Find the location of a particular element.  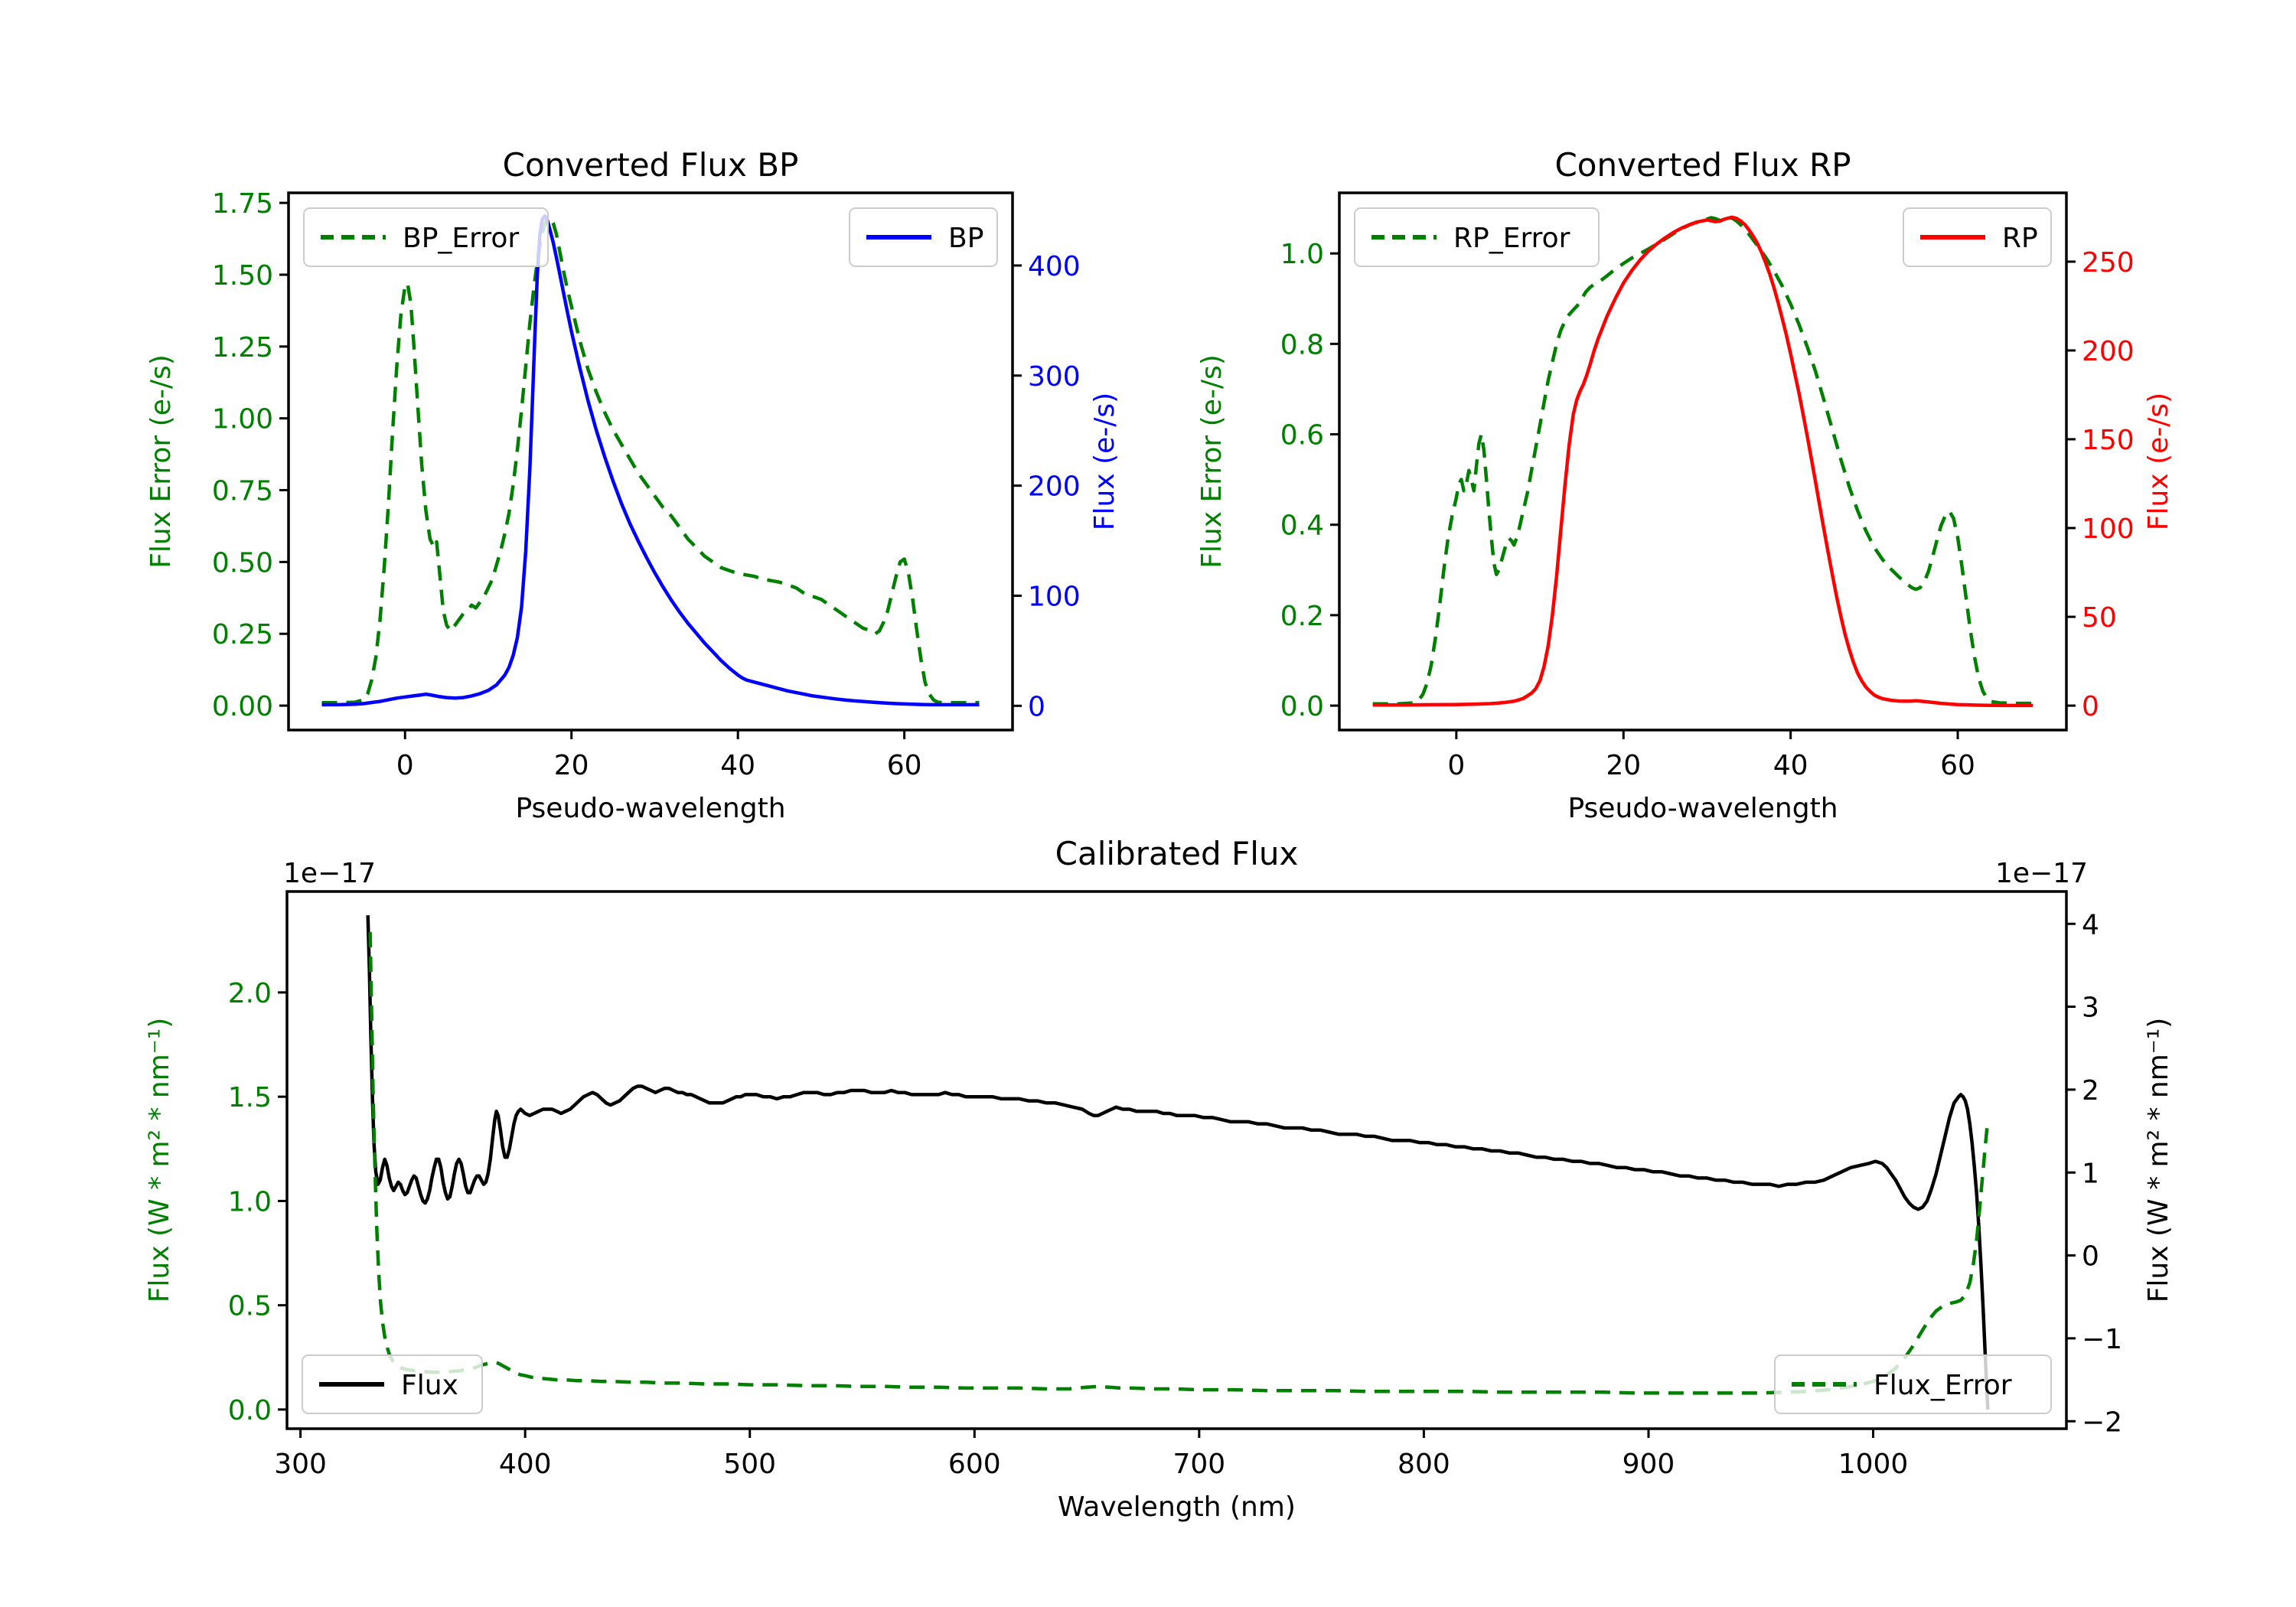

rp-left-tick-label: 0.2 is located at coordinates (1302, 616).